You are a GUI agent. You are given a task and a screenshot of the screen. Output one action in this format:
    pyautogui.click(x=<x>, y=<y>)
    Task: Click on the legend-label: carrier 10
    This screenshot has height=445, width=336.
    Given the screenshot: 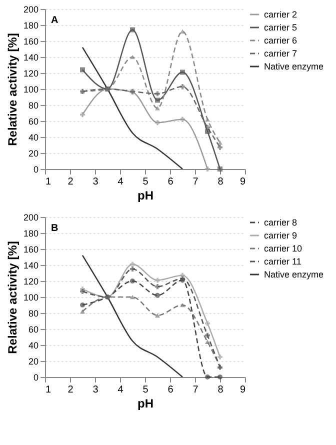 What is the action you would take?
    pyautogui.click(x=283, y=249)
    